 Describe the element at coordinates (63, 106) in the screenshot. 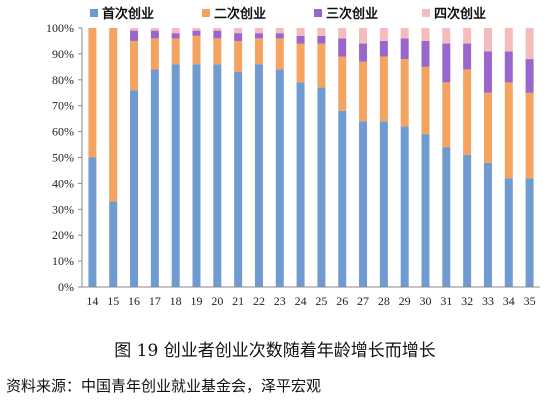

I see `y-tick-label: 70%` at that location.